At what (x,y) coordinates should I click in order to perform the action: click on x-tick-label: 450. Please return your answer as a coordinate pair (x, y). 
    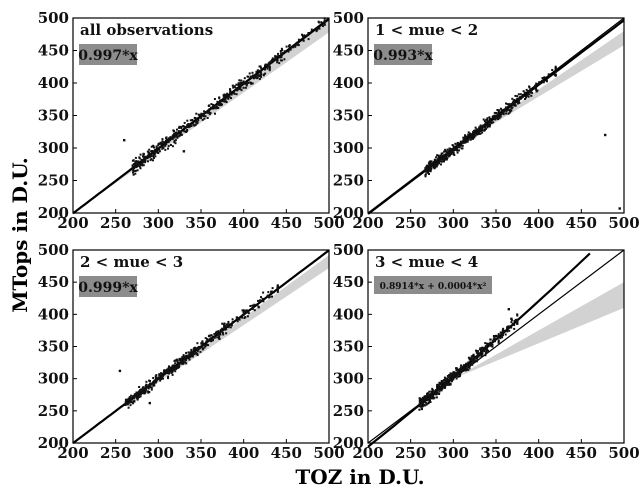
    Looking at the image, I should click on (286, 453).